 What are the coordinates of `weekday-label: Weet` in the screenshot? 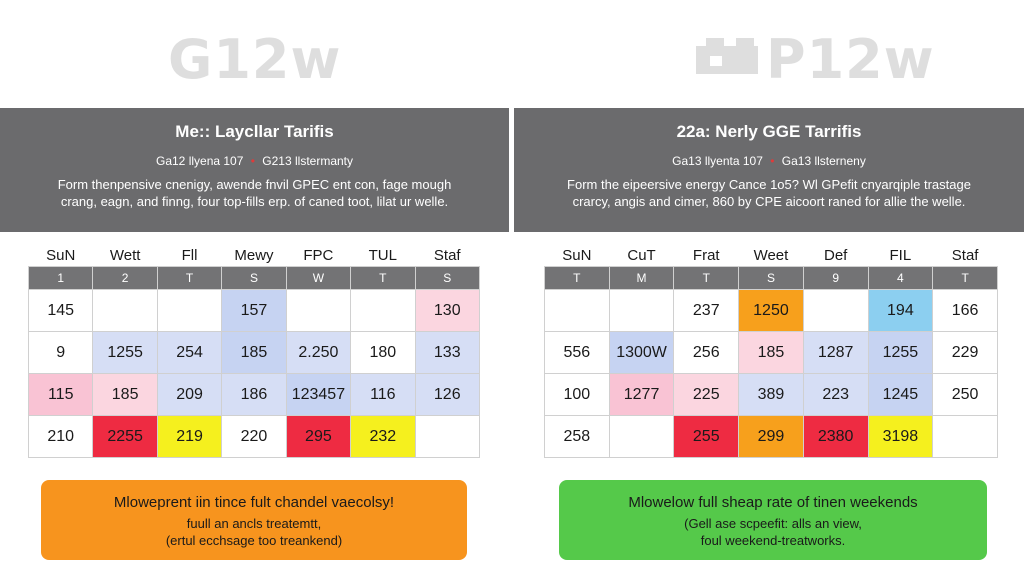 It's located at (771, 255).